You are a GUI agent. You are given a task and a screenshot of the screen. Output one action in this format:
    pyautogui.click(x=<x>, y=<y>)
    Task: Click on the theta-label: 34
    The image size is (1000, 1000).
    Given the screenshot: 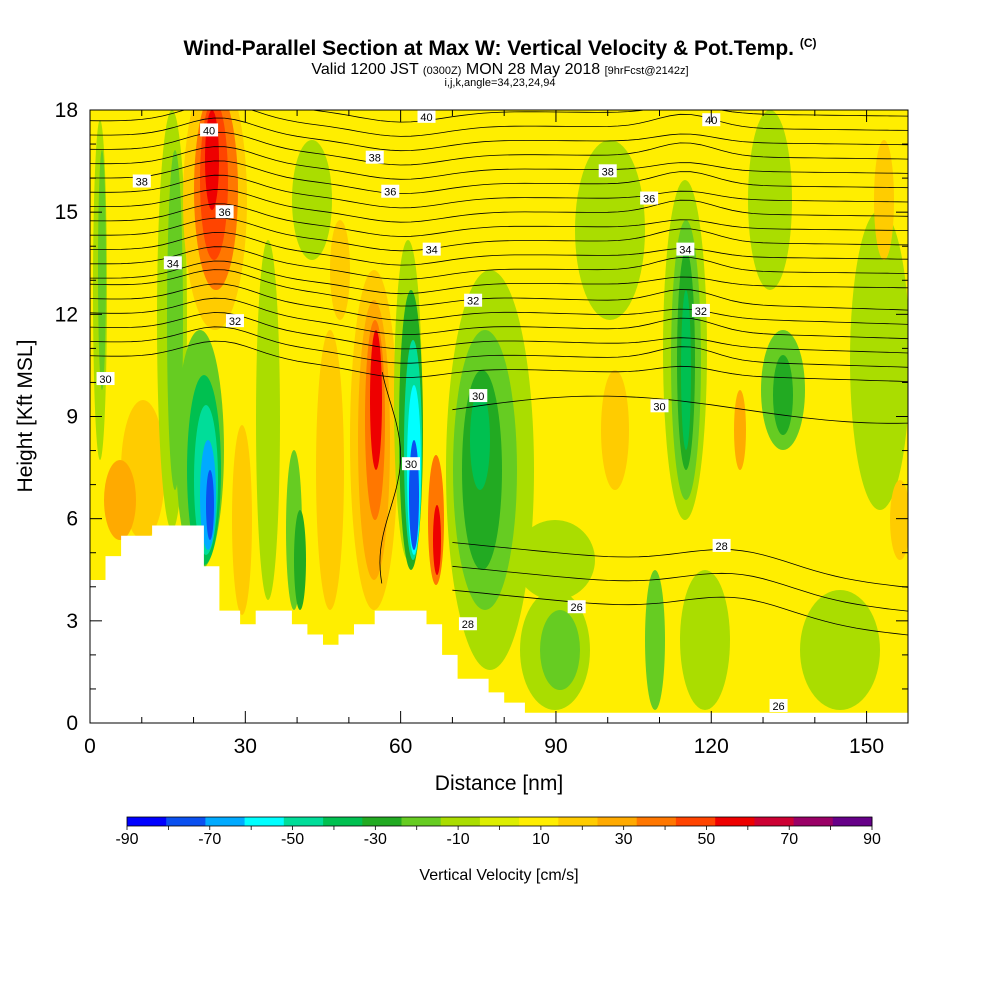 What is the action you would take?
    pyautogui.click(x=685, y=251)
    